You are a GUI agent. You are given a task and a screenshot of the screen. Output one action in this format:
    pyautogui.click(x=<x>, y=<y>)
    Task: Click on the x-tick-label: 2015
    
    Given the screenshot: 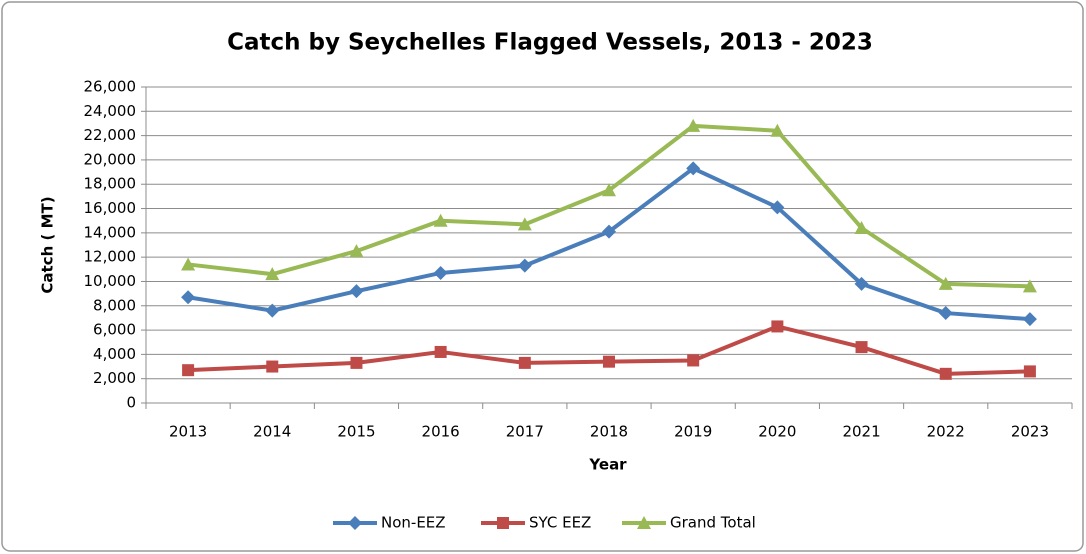 What is the action you would take?
    pyautogui.click(x=356, y=432)
    